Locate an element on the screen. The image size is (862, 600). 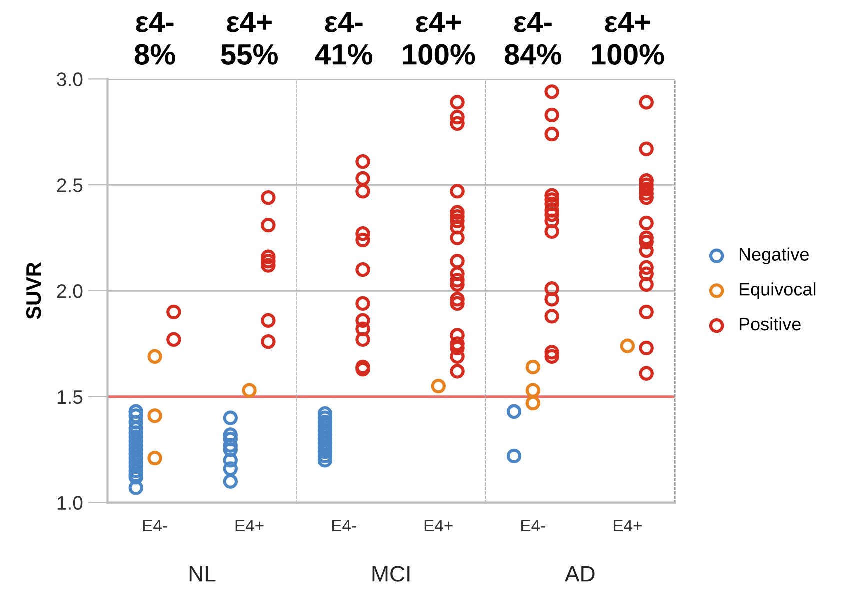
y-axis-title: SUVR is located at coordinates (34, 291).